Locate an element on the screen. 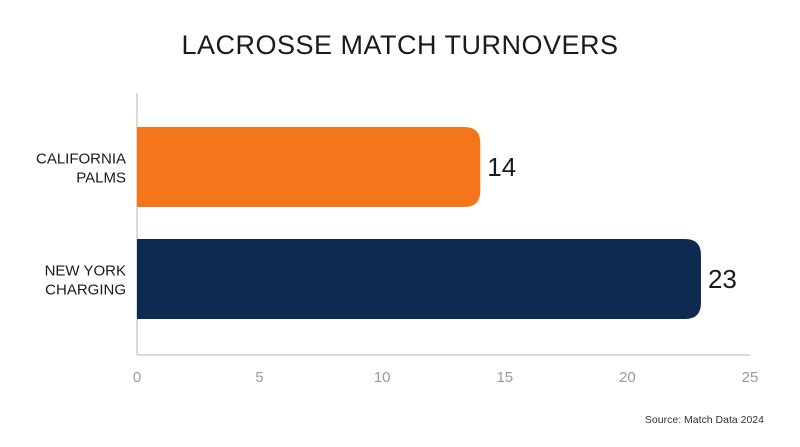 The height and width of the screenshot is (447, 800). x-tick-label-4: 20 is located at coordinates (627, 377).